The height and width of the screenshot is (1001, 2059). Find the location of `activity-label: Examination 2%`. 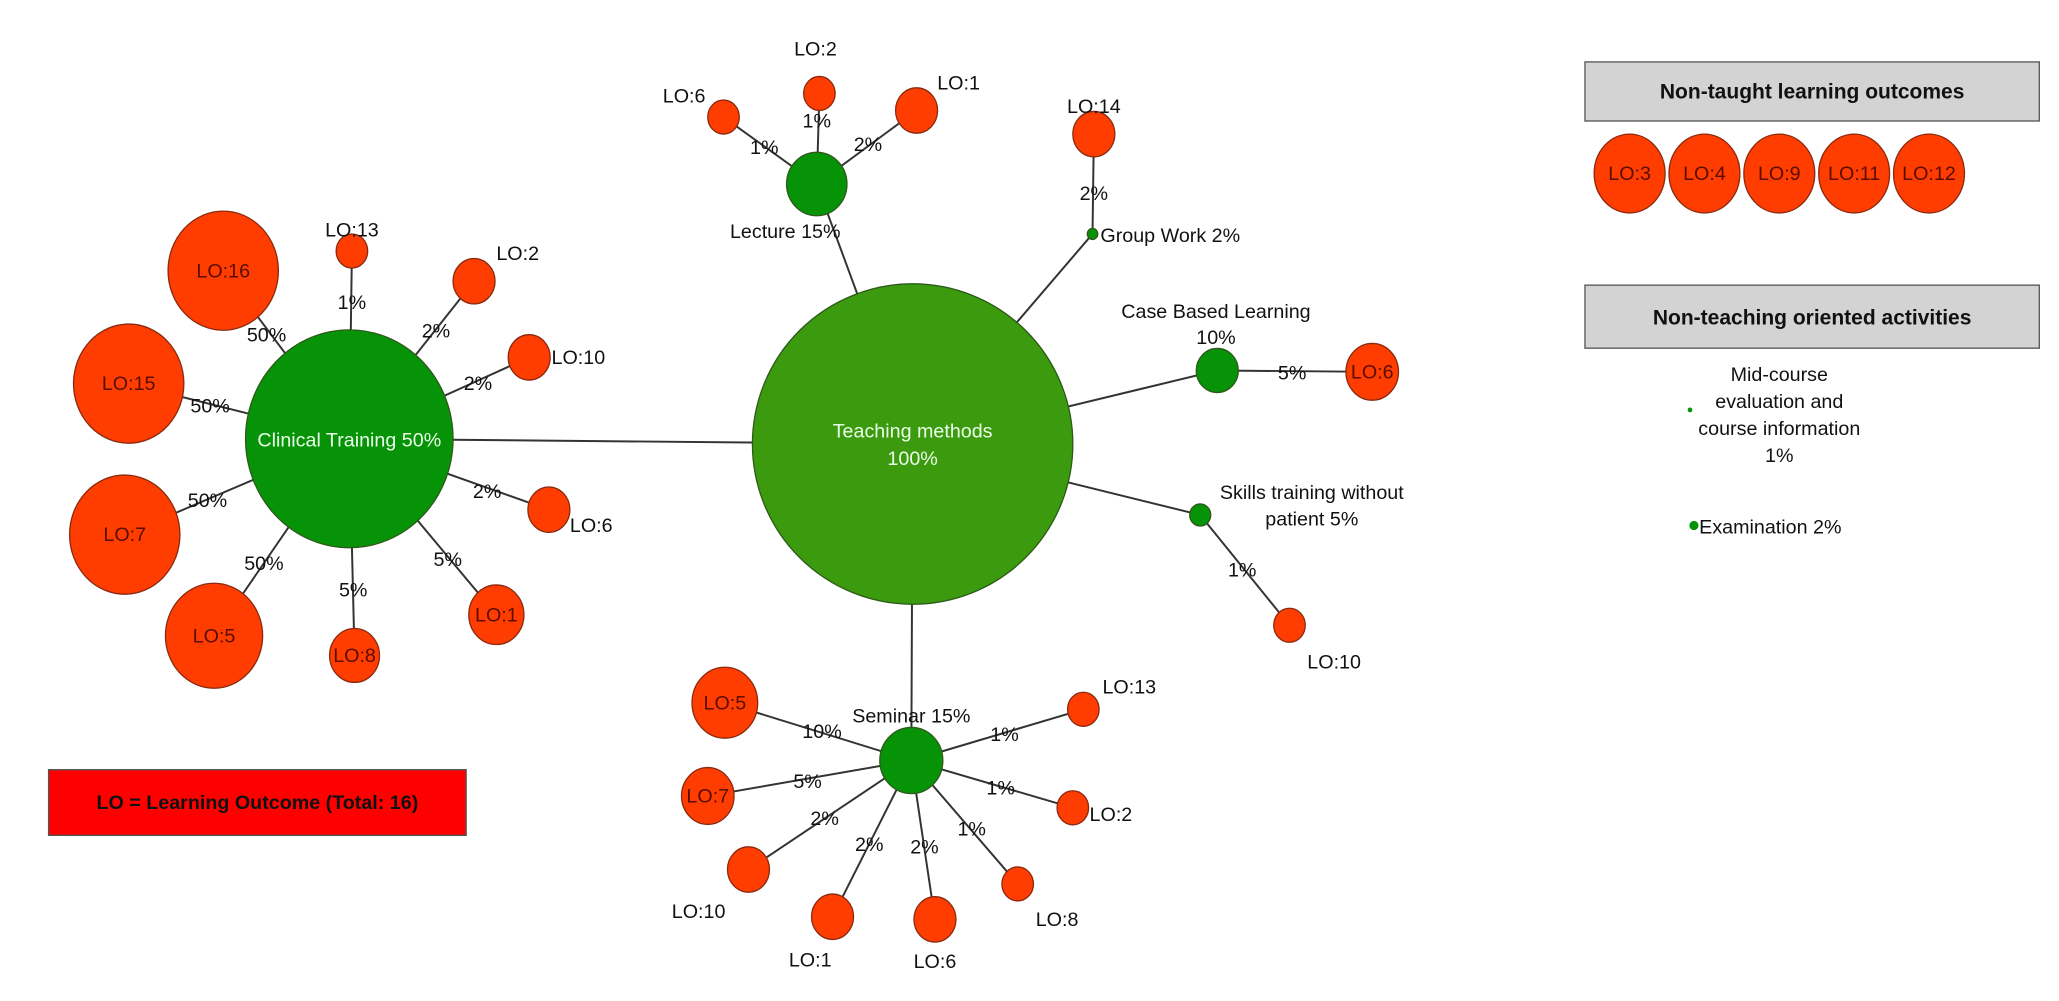

activity-label: Examination 2% is located at coordinates (1770, 527).